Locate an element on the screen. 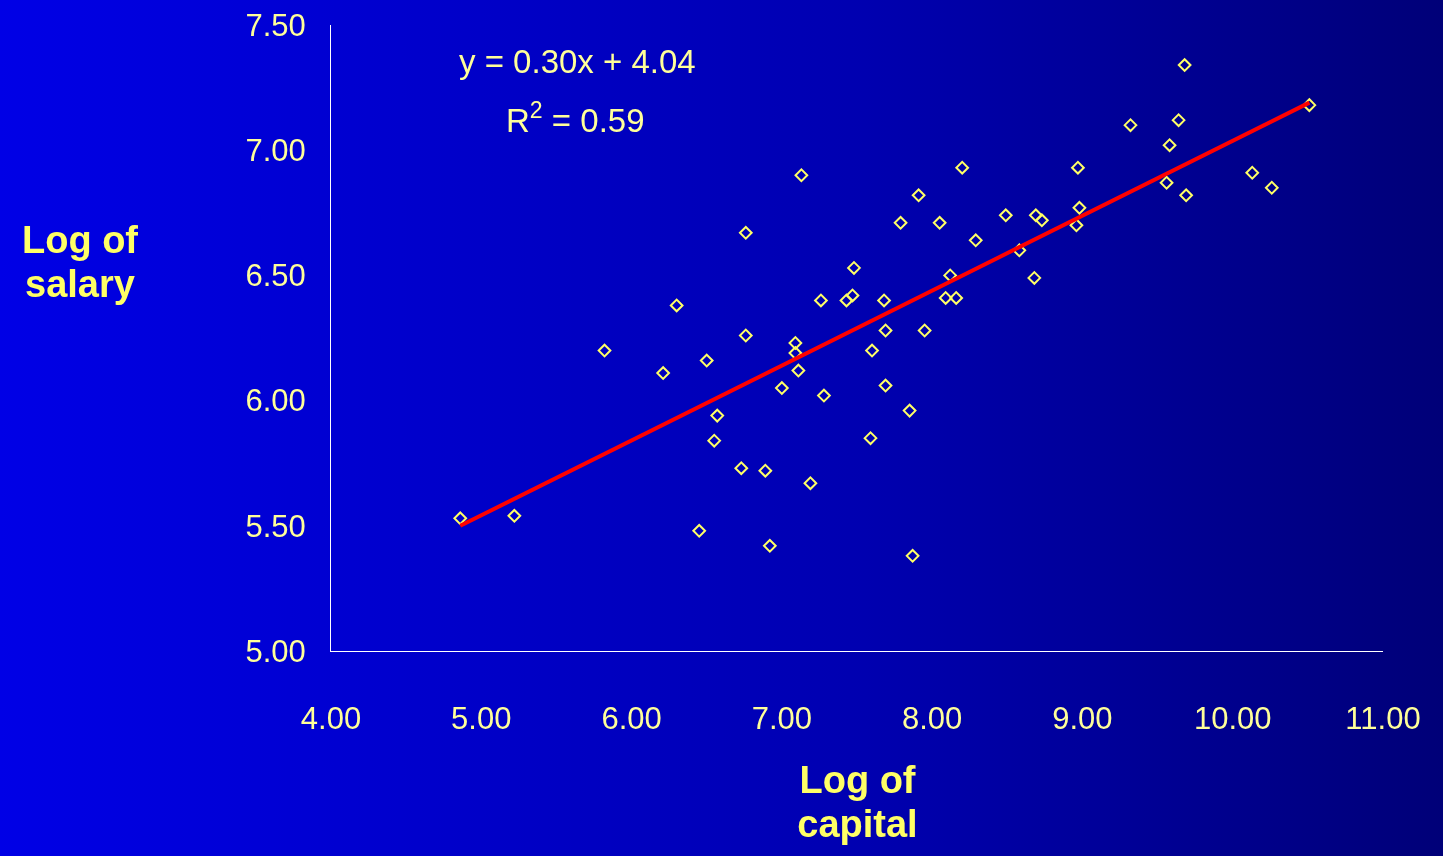 The image size is (1443, 856). x-tick-label: 11.00 is located at coordinates (1383, 719).